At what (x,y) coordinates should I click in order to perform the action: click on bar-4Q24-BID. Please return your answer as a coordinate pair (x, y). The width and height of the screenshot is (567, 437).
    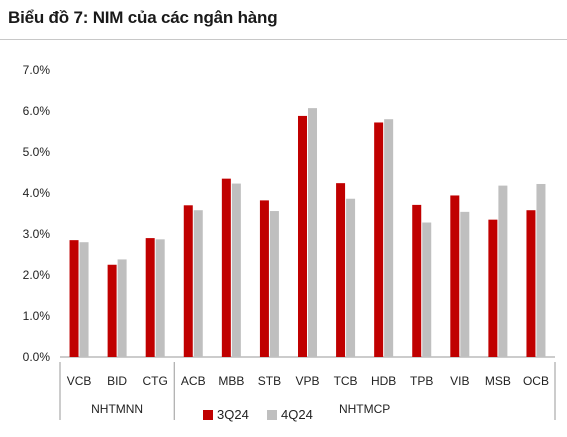
    Looking at the image, I should click on (122, 308).